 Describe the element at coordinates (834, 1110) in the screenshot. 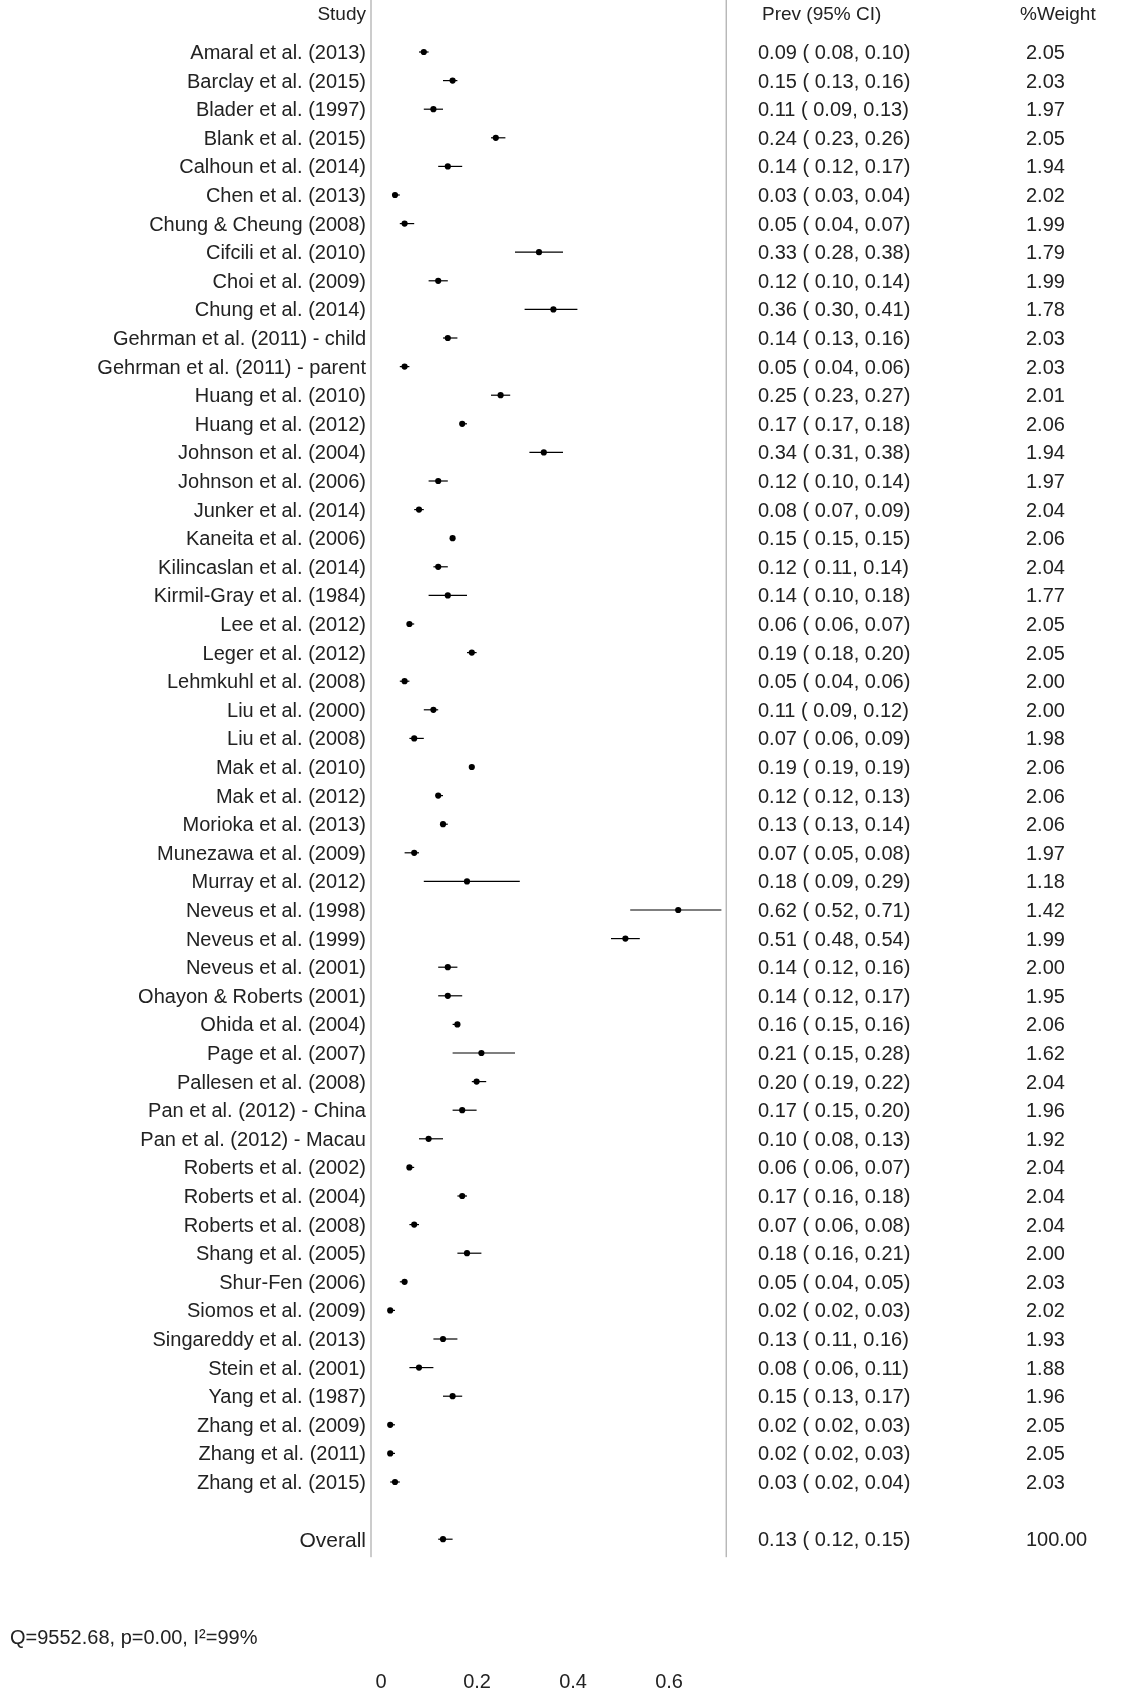

I see `data-label: 0.17 ( 0.15, 0.20)` at that location.